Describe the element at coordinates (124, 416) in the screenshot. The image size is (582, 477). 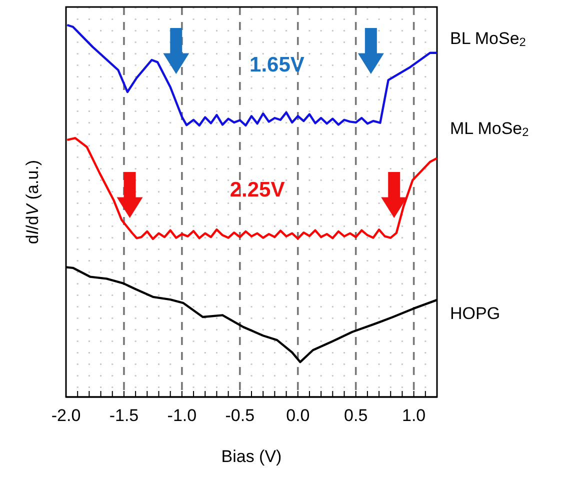
I see `x-tick-label: -1.5` at that location.